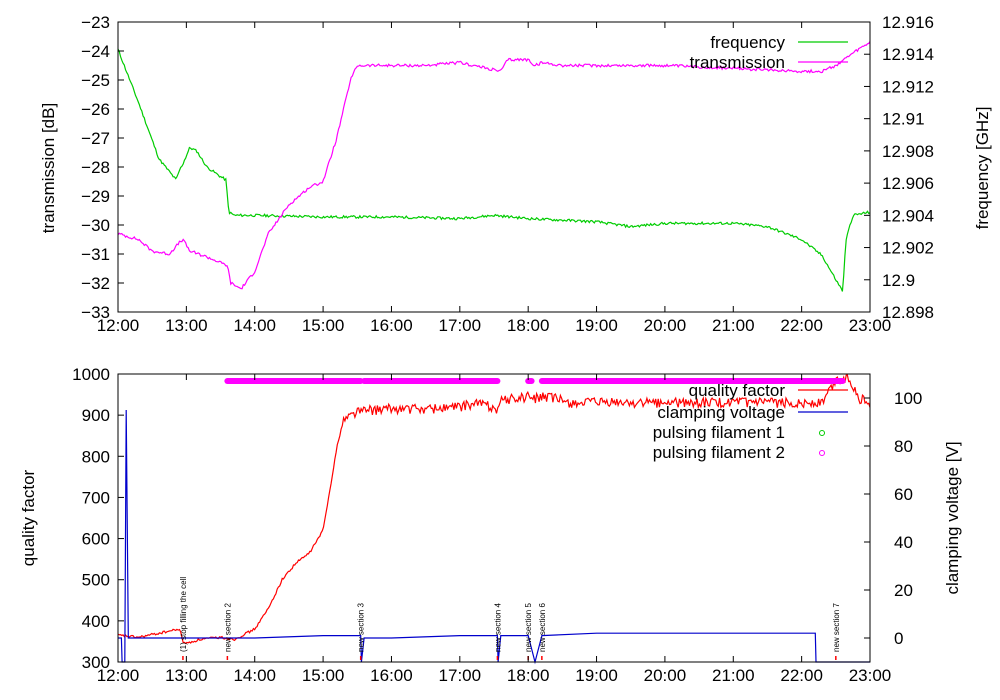 Image resolution: width=1000 pixels, height=700 pixels. What do you see at coordinates (719, 432) in the screenshot?
I see `legend-label: pulsing filament 1` at bounding box center [719, 432].